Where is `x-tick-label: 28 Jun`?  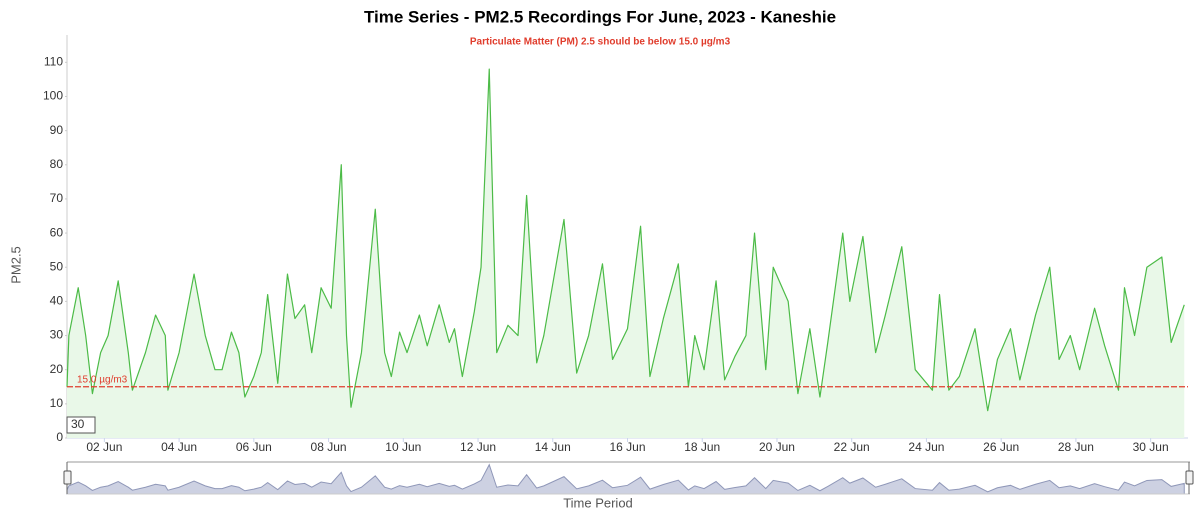 x-tick-label: 28 Jun is located at coordinates (1076, 447).